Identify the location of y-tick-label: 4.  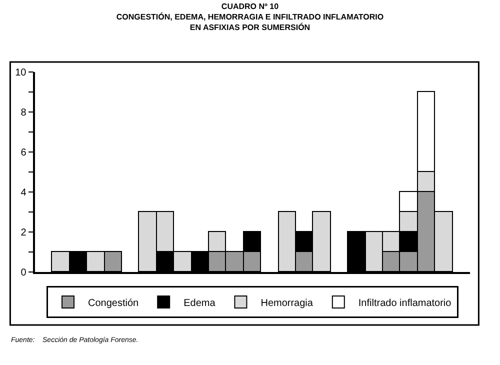
(23, 193).